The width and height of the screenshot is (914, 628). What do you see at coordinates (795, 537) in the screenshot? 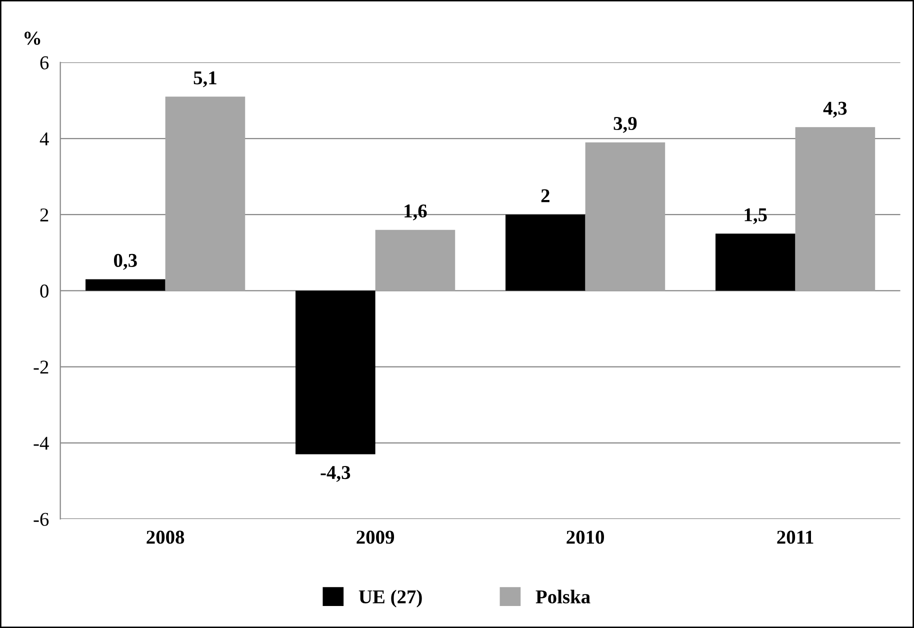
I see `x-tick-label: 2011` at bounding box center [795, 537].